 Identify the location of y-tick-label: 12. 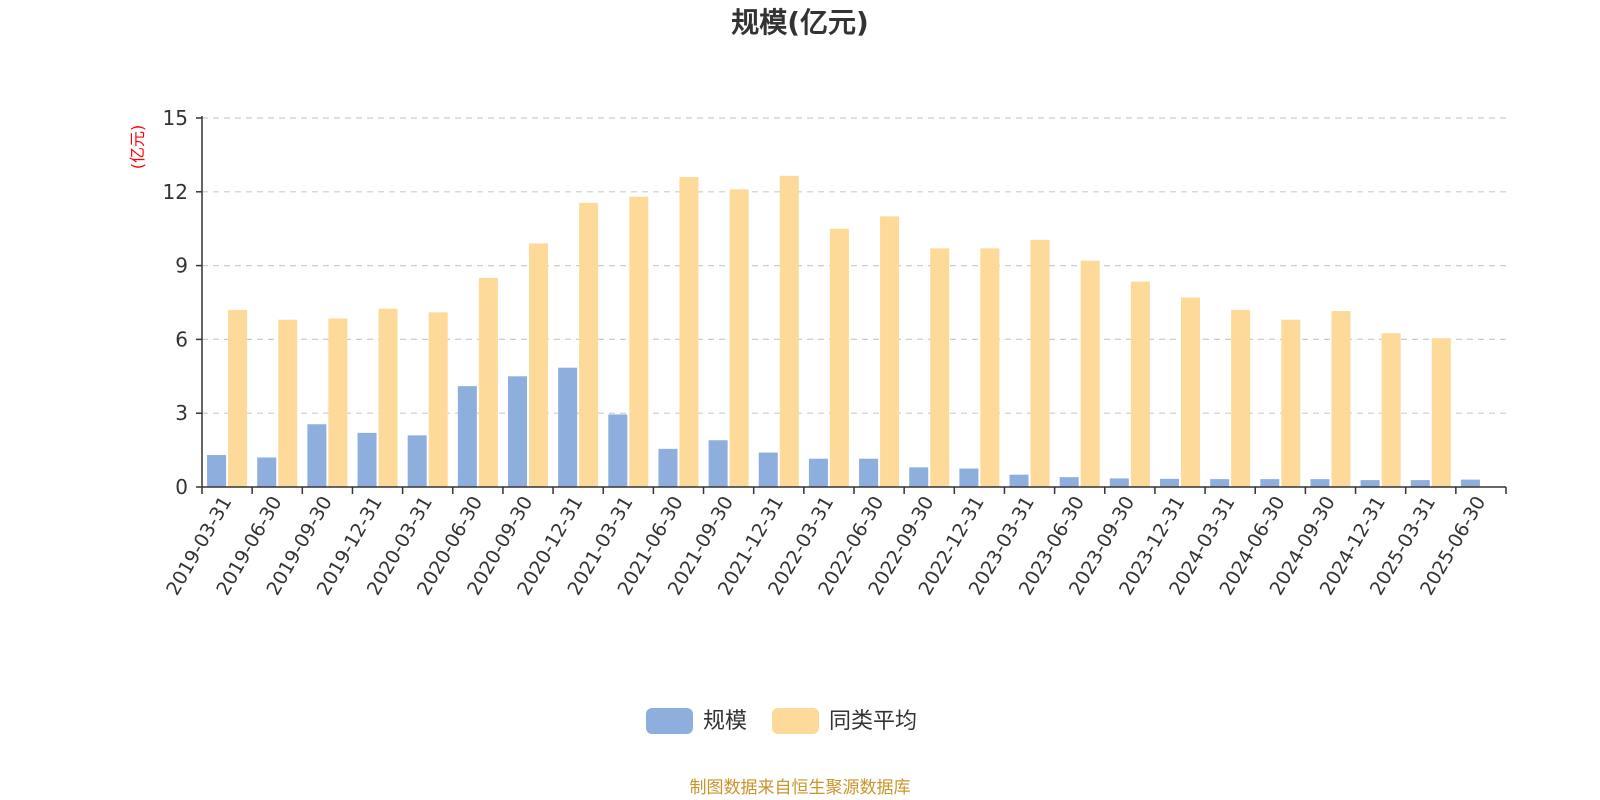
(175, 192).